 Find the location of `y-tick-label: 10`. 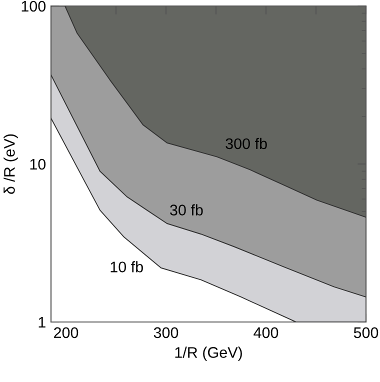

y-tick-label: 10 is located at coordinates (38, 164).